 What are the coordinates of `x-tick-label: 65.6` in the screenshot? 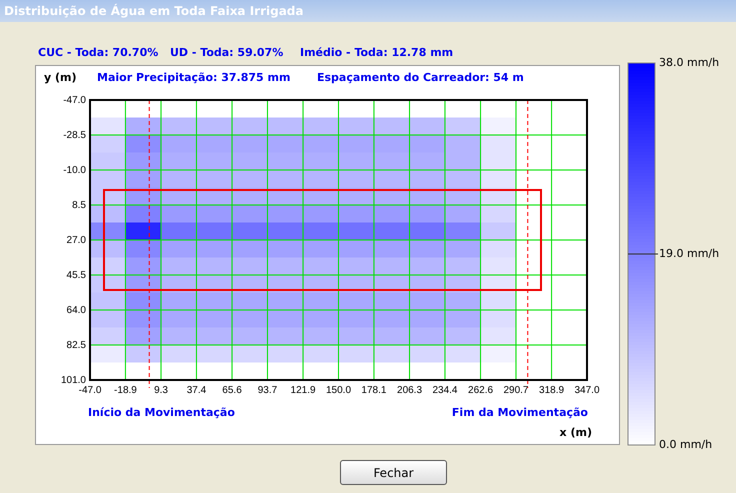 It's located at (232, 390).